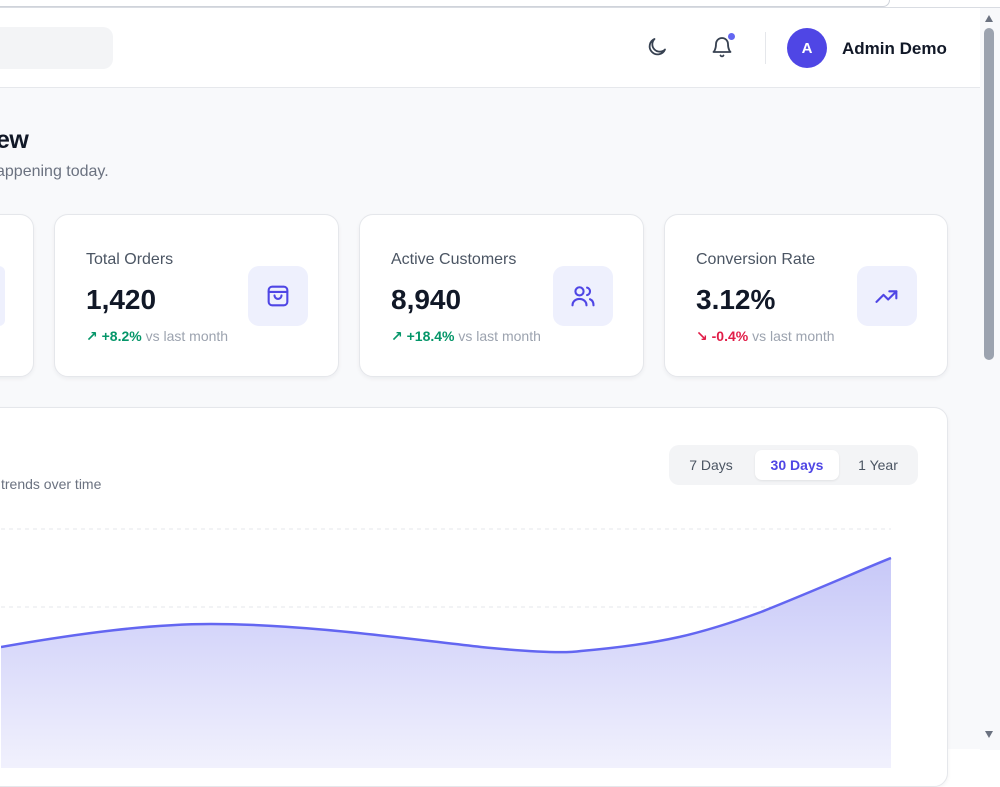 This screenshot has width=1000, height=787. What do you see at coordinates (765, 48) in the screenshot?
I see `header-divider` at bounding box center [765, 48].